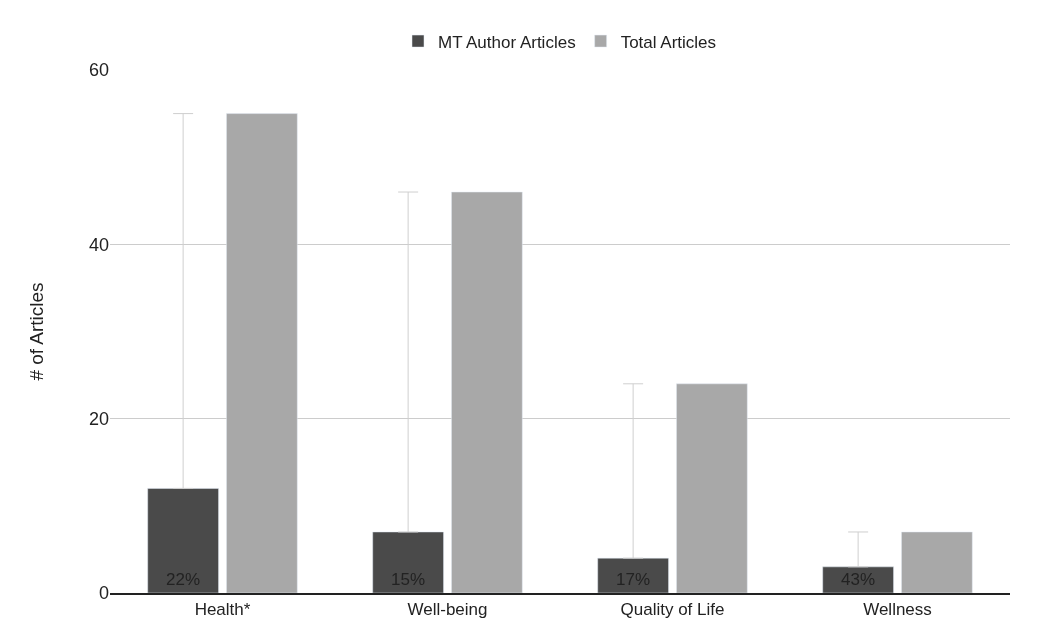 The width and height of the screenshot is (1050, 633). What do you see at coordinates (897, 610) in the screenshot?
I see `x-tick-label: Wellness` at bounding box center [897, 610].